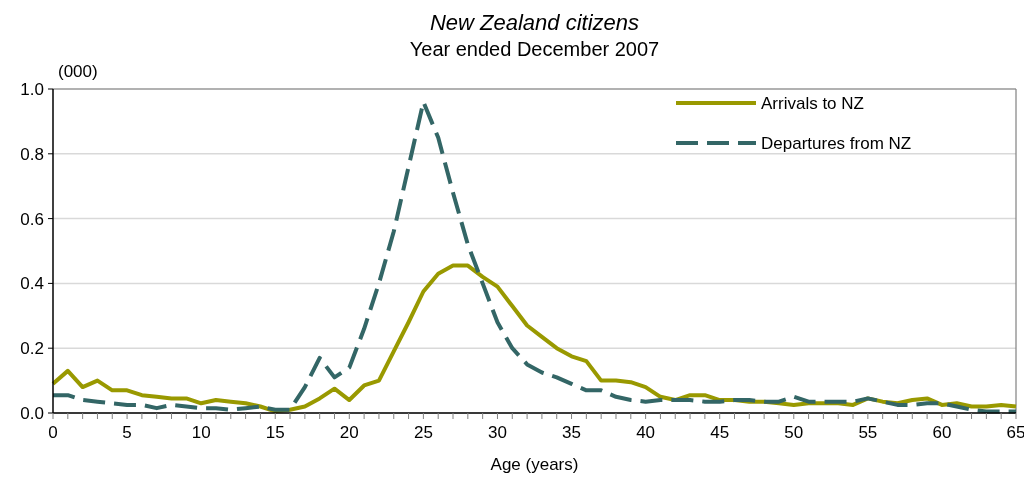 This screenshot has height=488, width=1032. I want to click on y-tick-label: 0.6, so click(32, 219).